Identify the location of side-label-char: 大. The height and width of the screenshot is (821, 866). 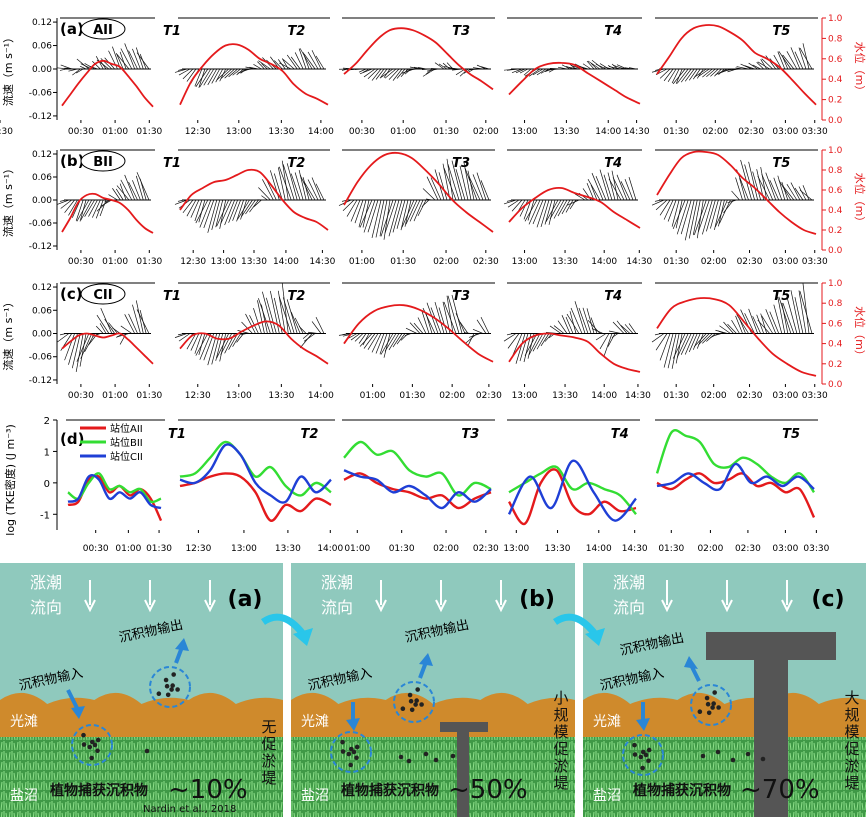
(851, 698).